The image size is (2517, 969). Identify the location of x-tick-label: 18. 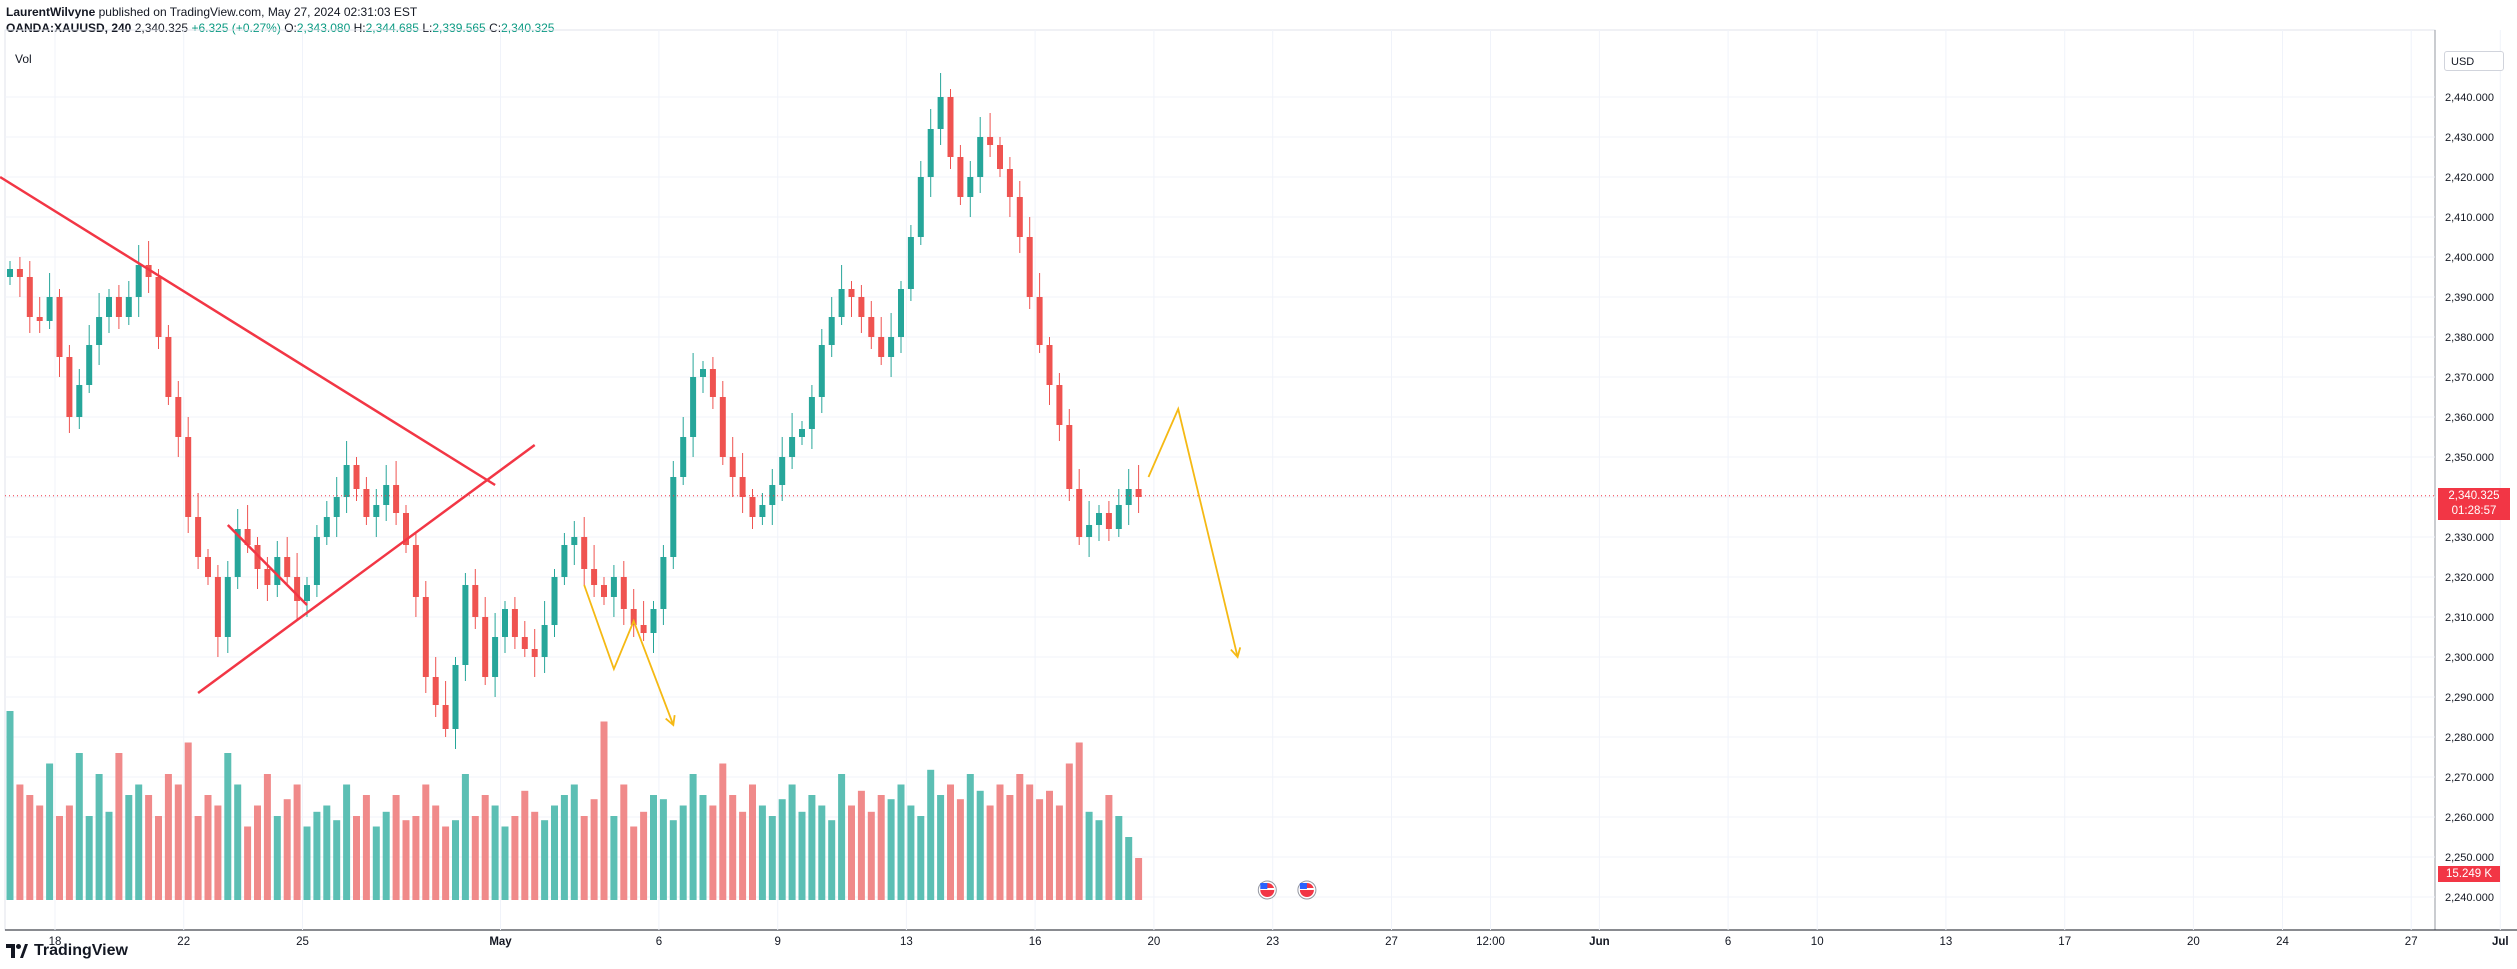
(55, 942).